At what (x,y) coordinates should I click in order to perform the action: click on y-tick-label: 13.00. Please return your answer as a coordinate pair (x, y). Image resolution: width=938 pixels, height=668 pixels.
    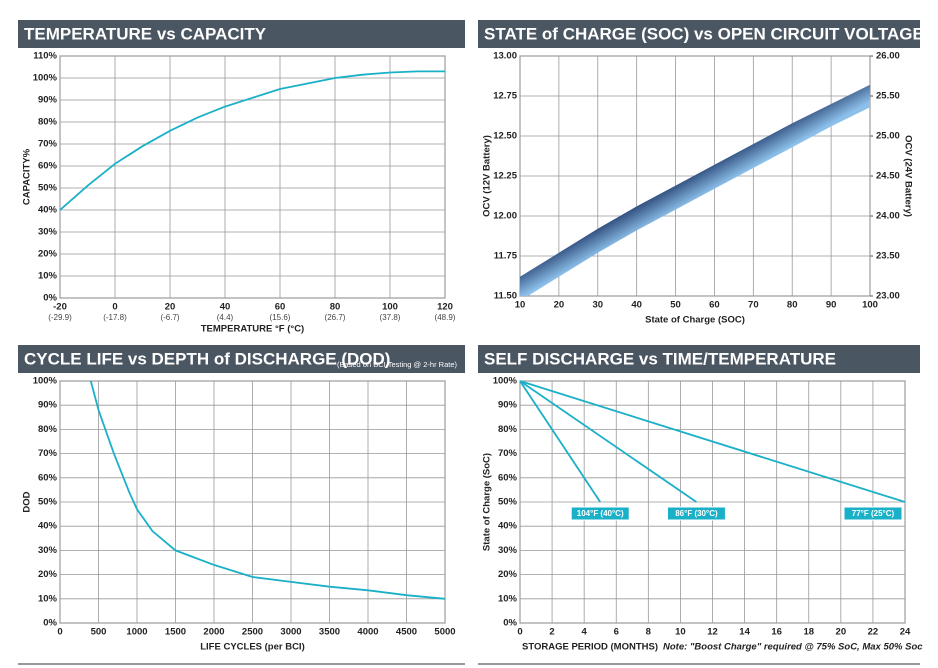
    Looking at the image, I should click on (505, 56).